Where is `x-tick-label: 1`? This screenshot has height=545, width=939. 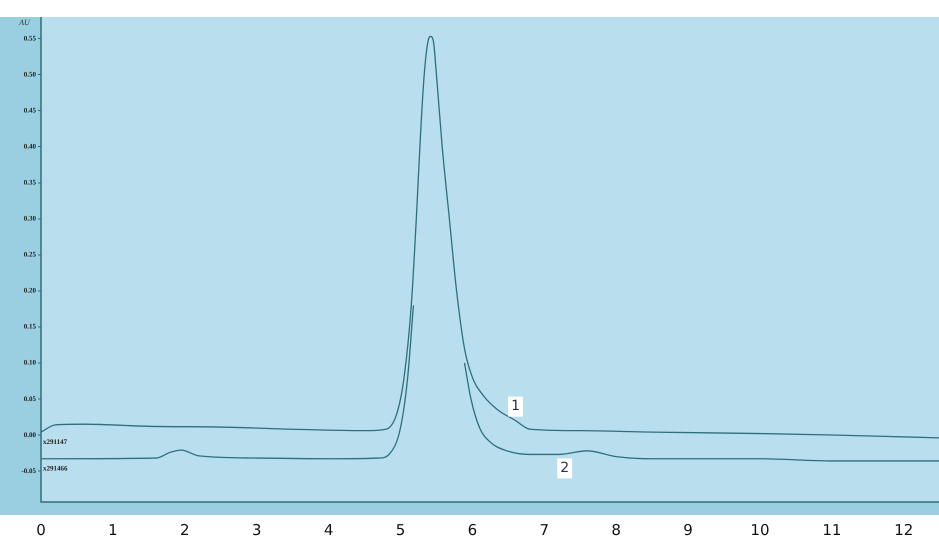 x-tick-label: 1 is located at coordinates (113, 529).